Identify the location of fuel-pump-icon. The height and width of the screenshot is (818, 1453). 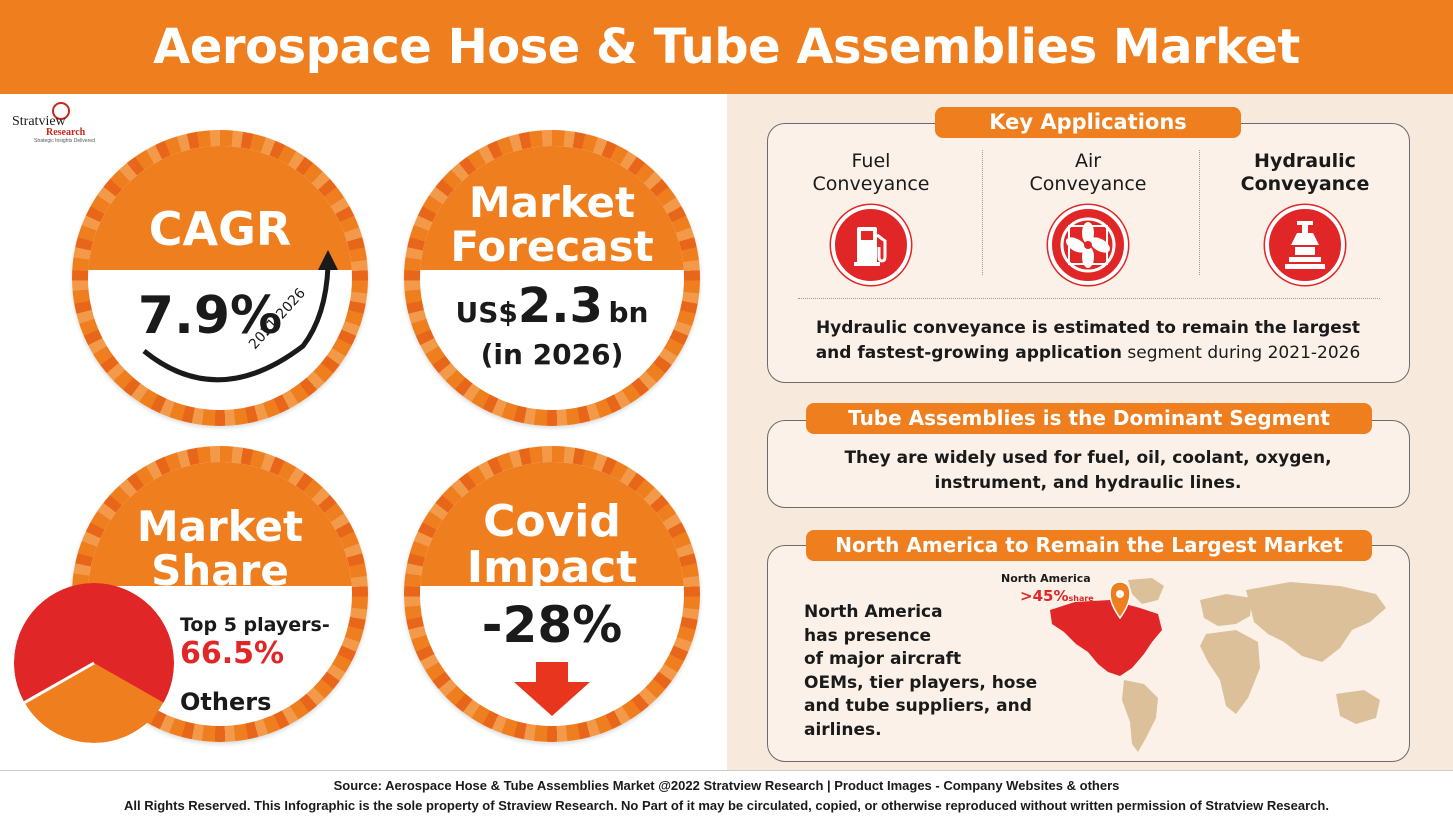
(871, 245).